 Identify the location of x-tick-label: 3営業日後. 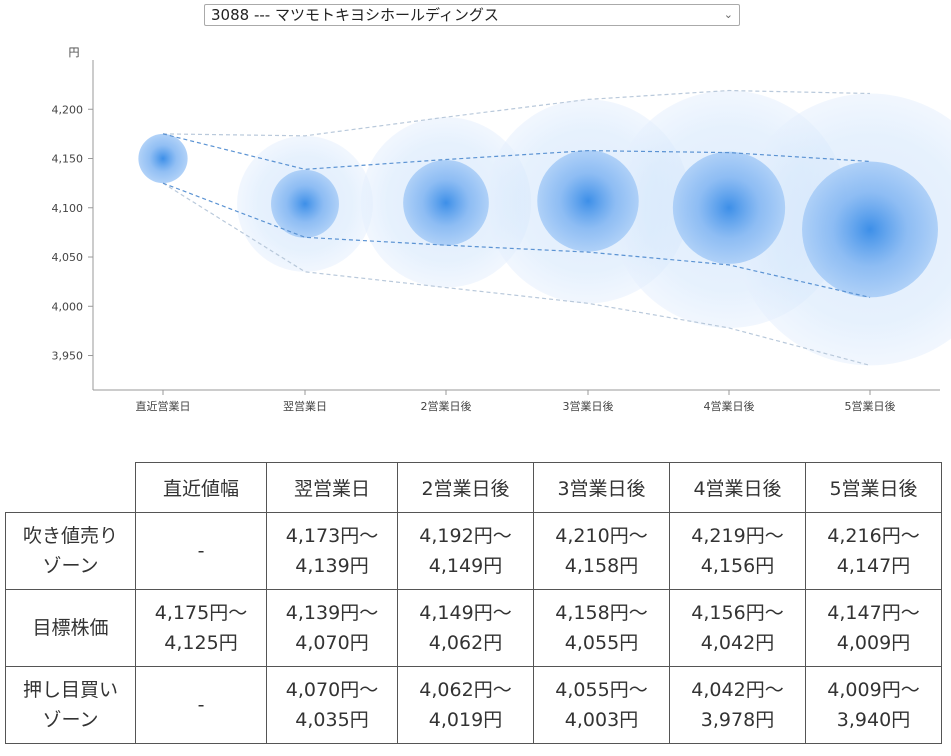
(588, 406).